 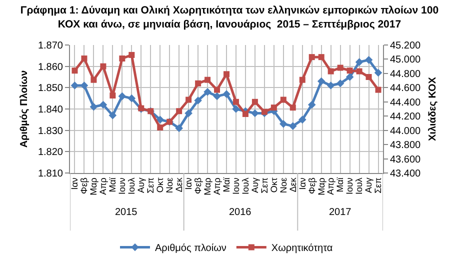 What do you see at coordinates (433, 108) in the screenshot?
I see `y2-axis-title: Χιλιάδες ΚΟΧ` at bounding box center [433, 108].